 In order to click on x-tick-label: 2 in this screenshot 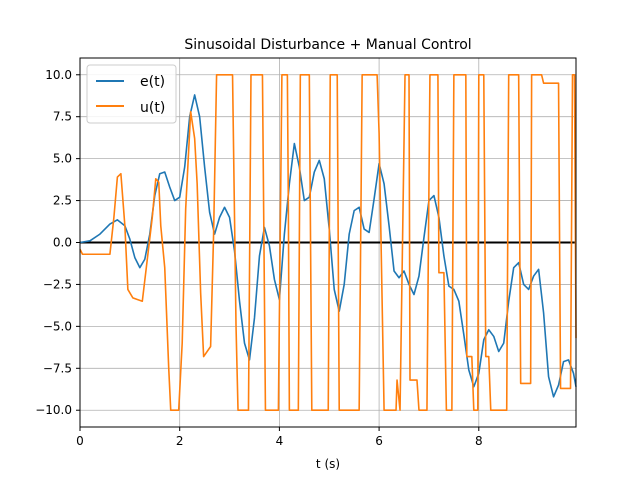, I will do `click(180, 441)`.